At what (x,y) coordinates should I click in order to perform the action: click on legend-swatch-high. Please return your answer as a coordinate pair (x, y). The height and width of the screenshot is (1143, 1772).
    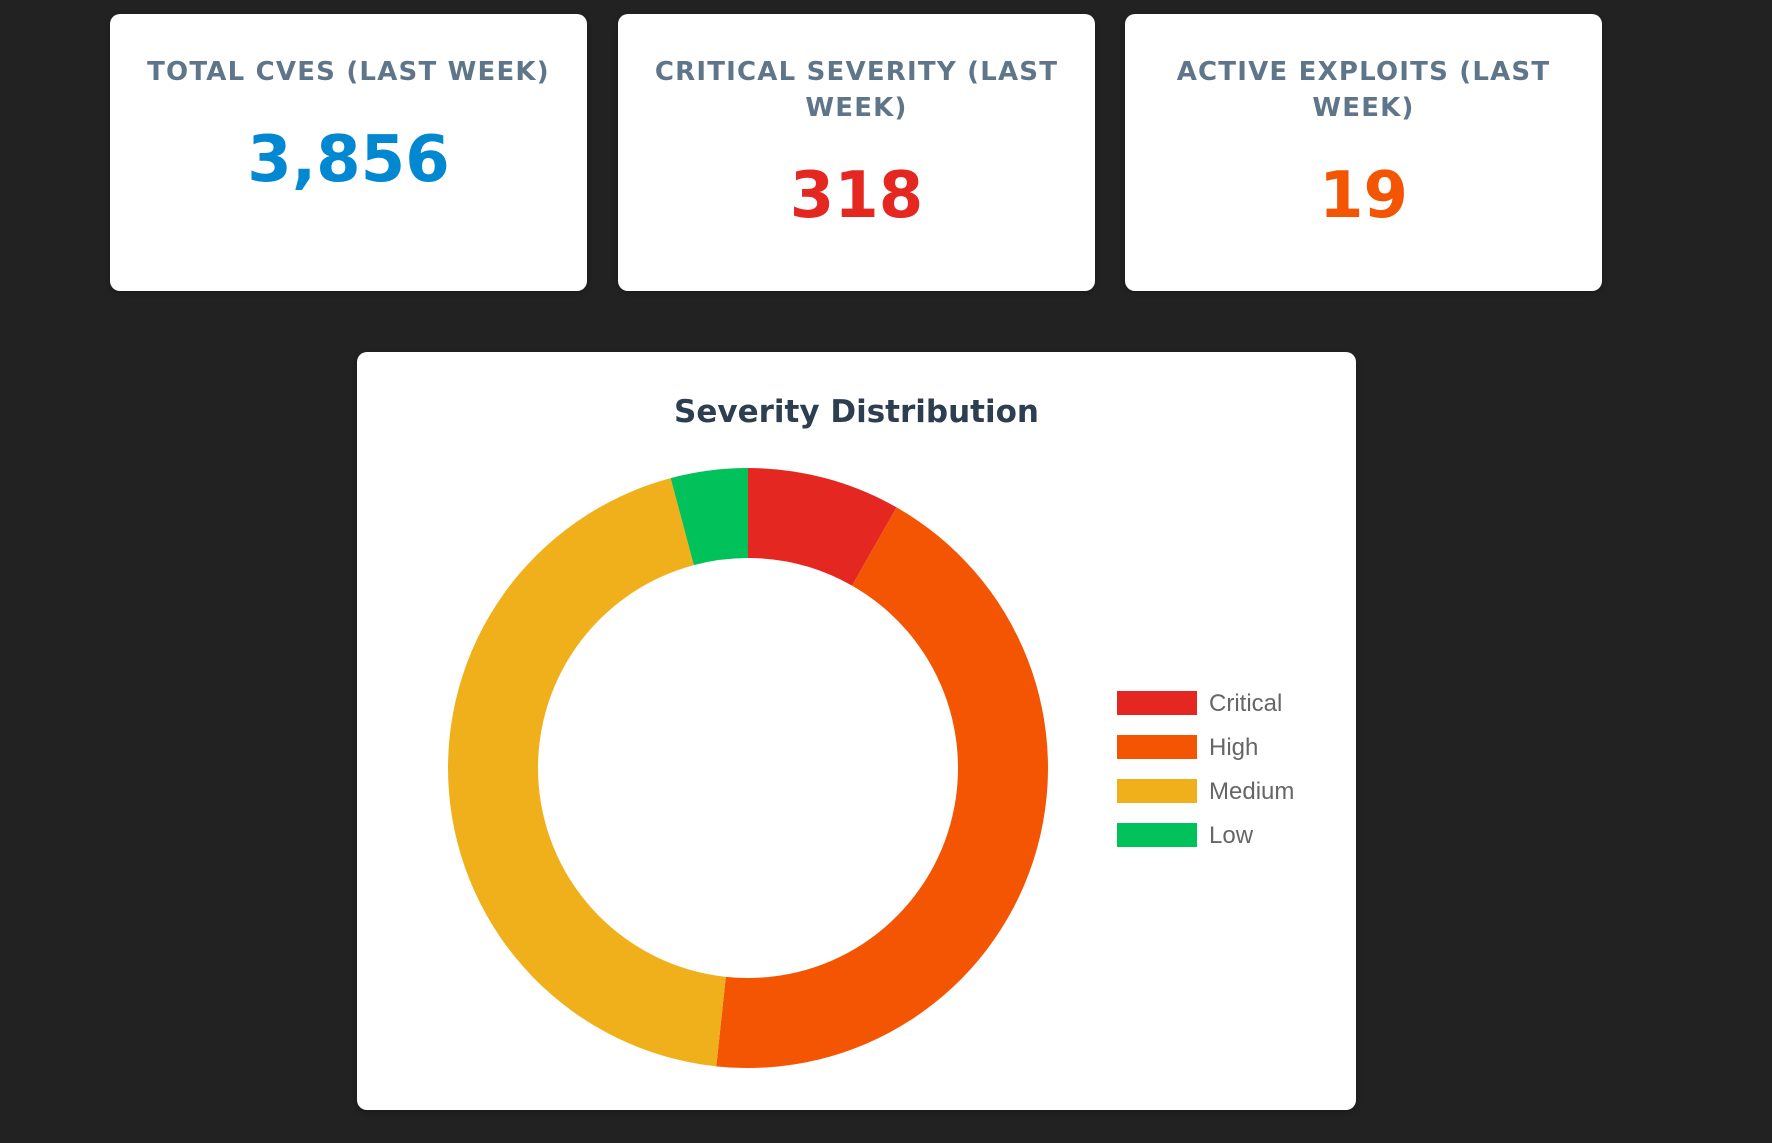
    Looking at the image, I should click on (1157, 747).